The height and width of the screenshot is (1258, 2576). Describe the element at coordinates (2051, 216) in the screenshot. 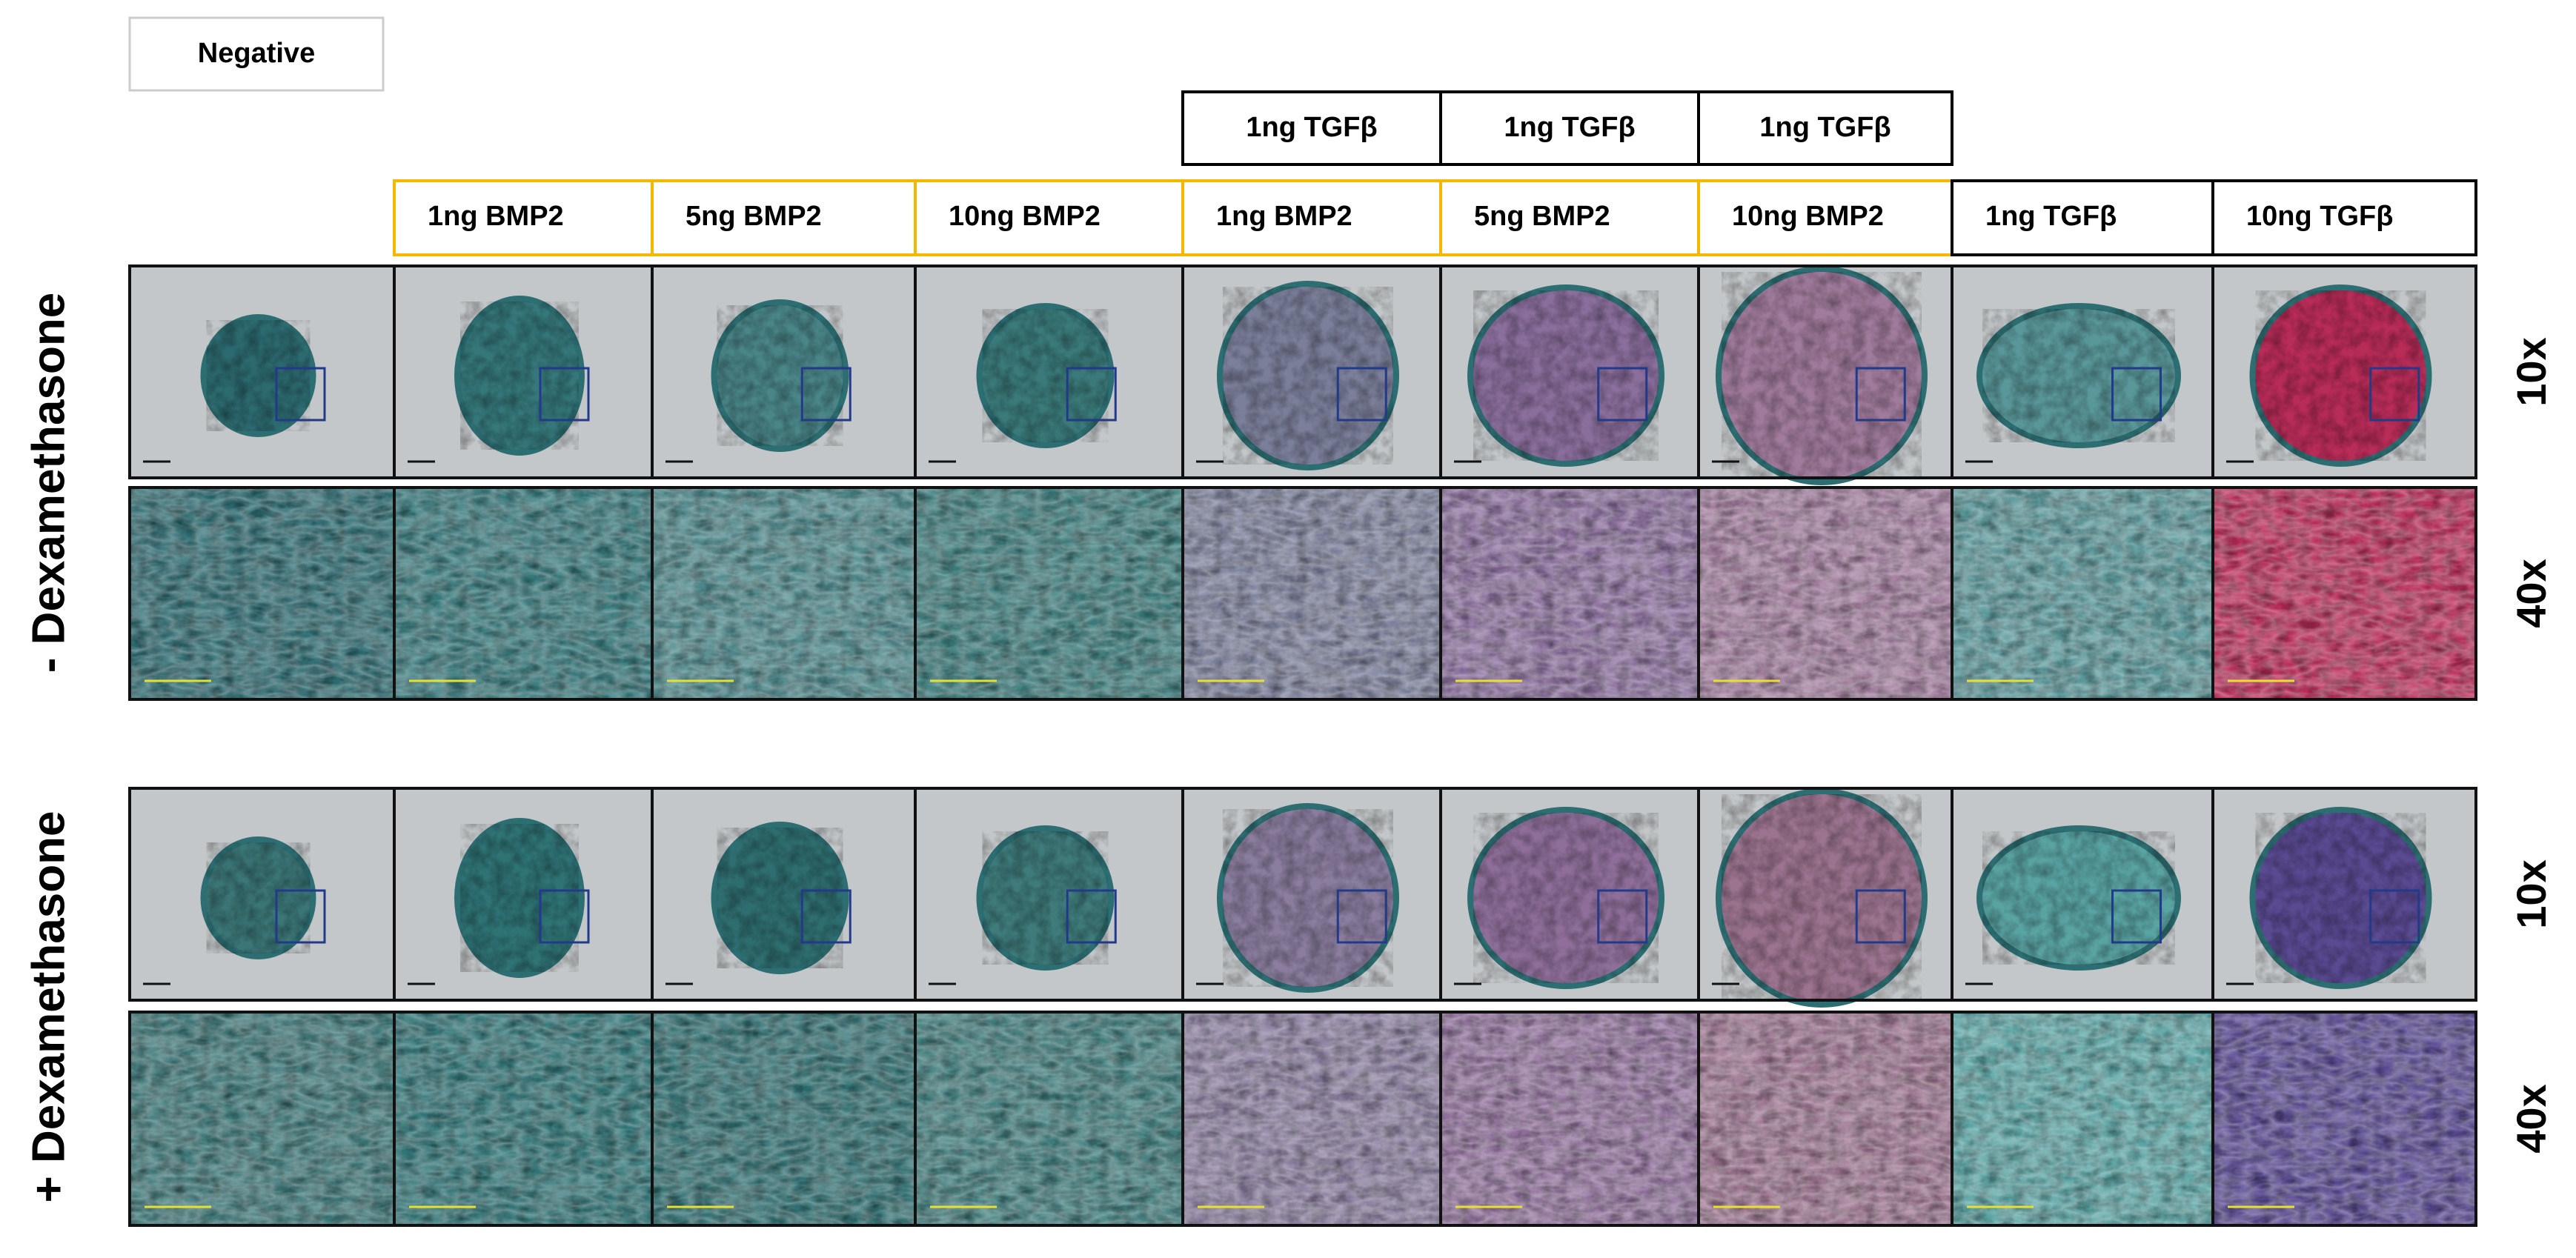

I see `column-header-label: 1ng TGFβ` at that location.